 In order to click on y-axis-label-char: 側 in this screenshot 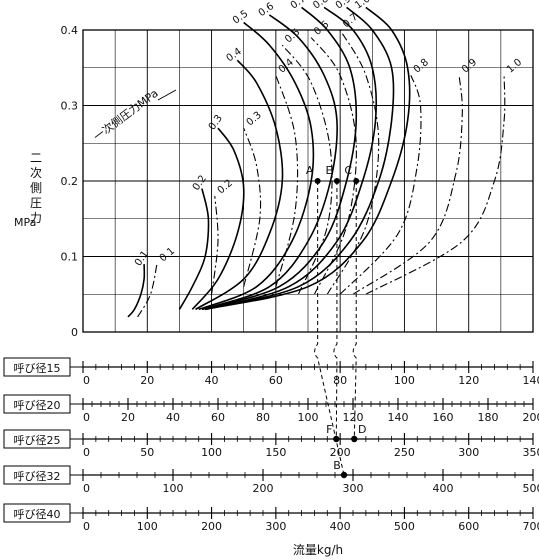, I will do `click(36, 188)`.